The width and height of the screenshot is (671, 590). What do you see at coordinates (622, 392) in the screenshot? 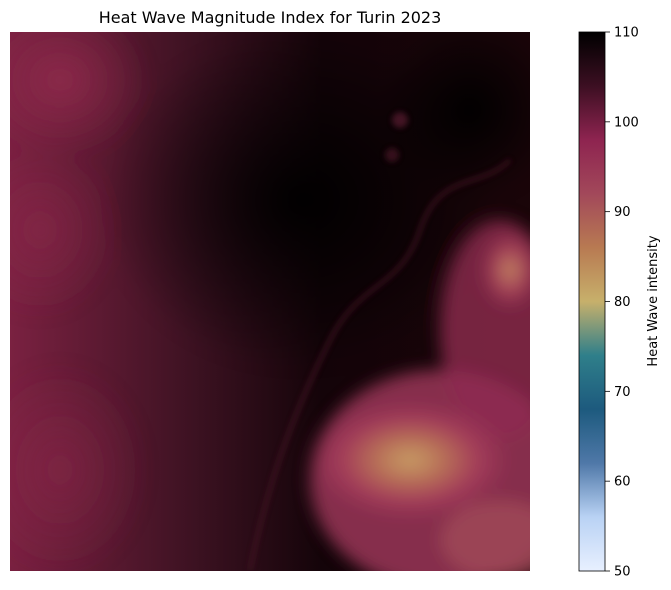
I see `colorbar-tick-label: 70` at bounding box center [622, 392].